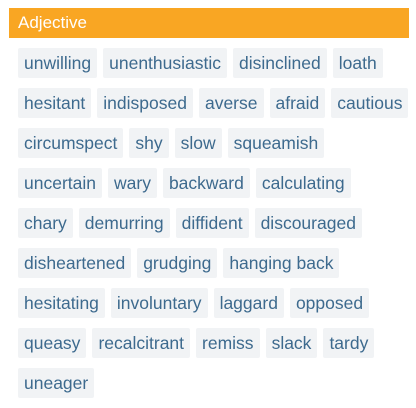 The width and height of the screenshot is (416, 408). I want to click on word-chip: slack, so click(291, 343).